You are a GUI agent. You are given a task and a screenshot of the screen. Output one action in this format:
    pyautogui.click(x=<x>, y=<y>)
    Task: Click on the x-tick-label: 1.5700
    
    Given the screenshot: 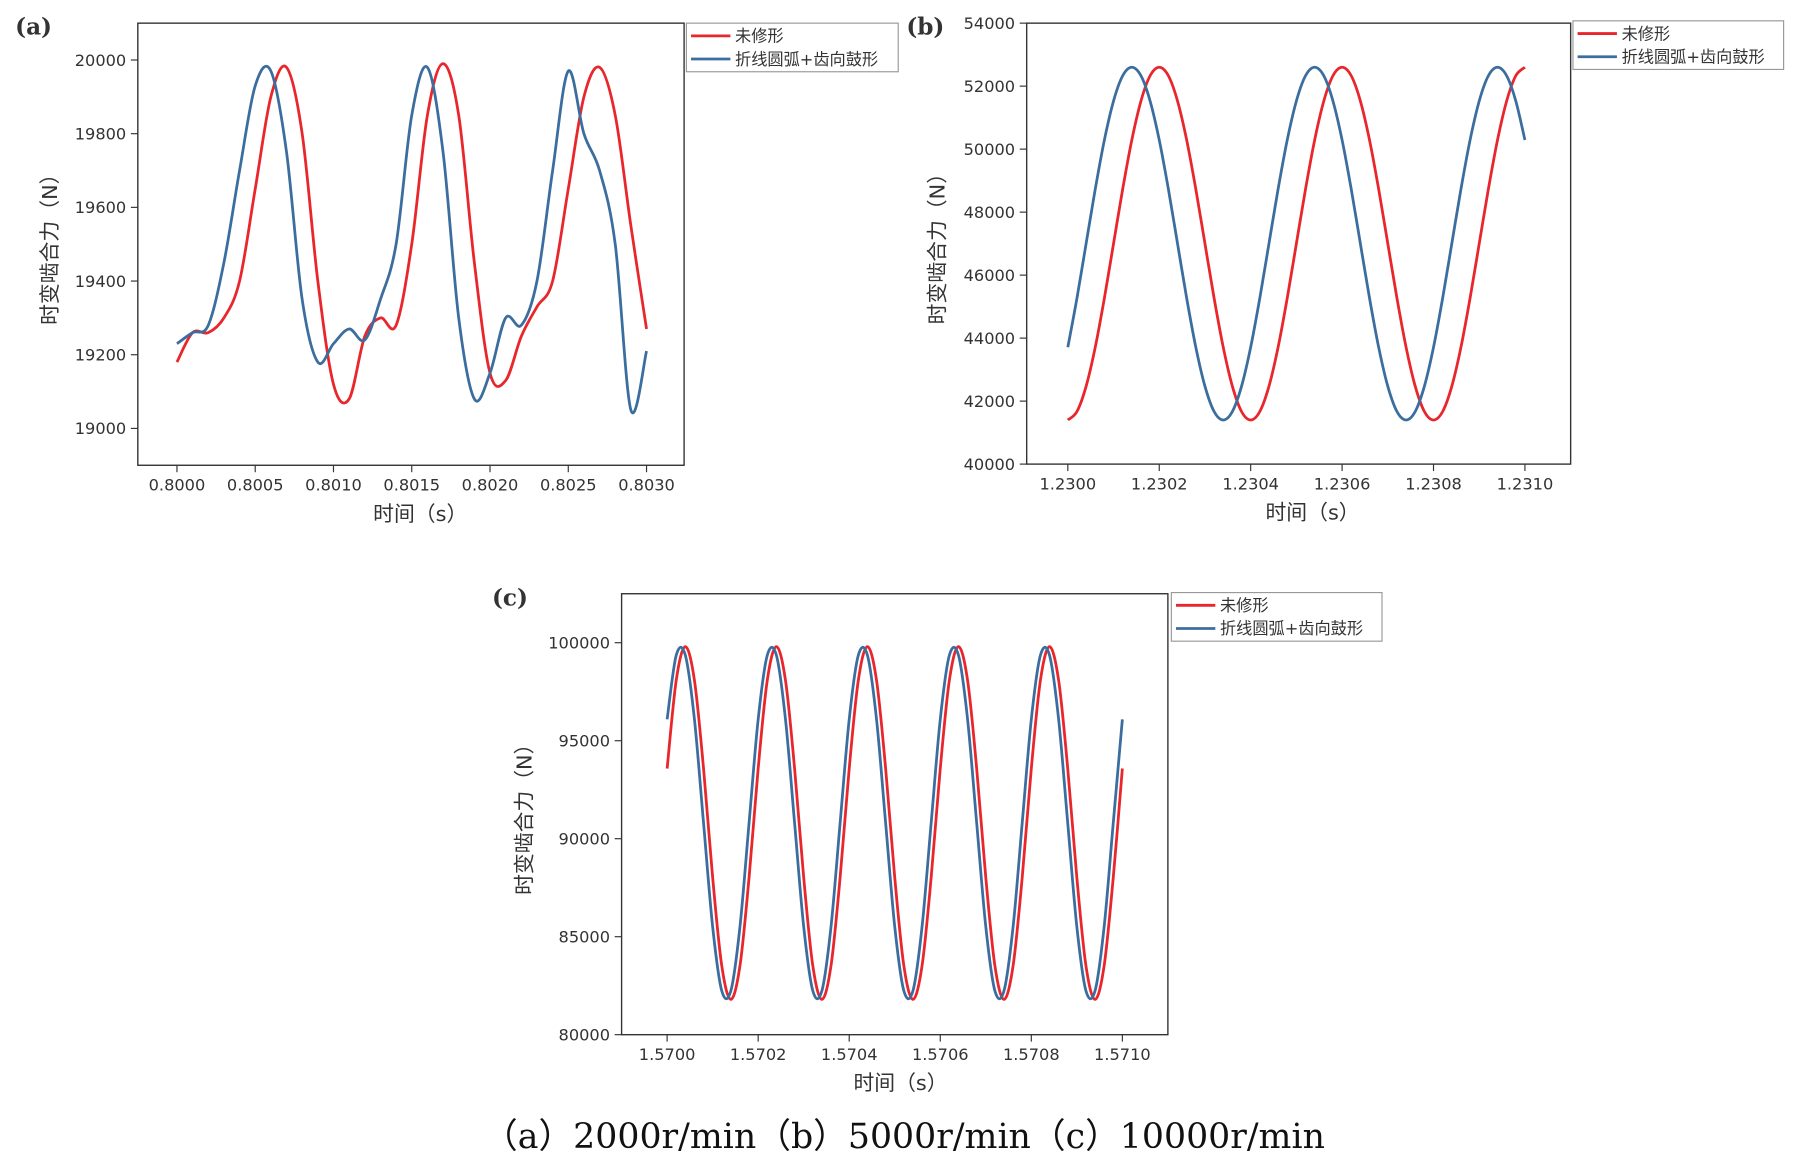 What is the action you would take?
    pyautogui.click(x=667, y=1054)
    